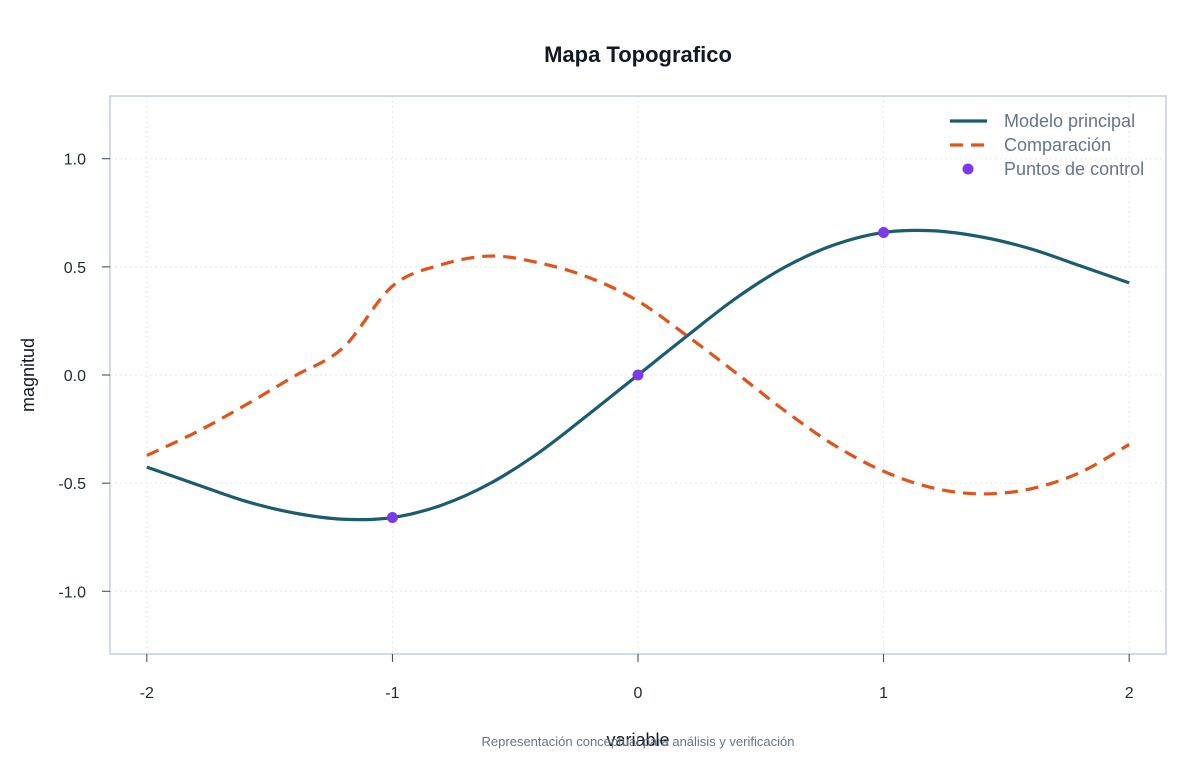  I want to click on x-tick-label: 0, so click(638, 693).